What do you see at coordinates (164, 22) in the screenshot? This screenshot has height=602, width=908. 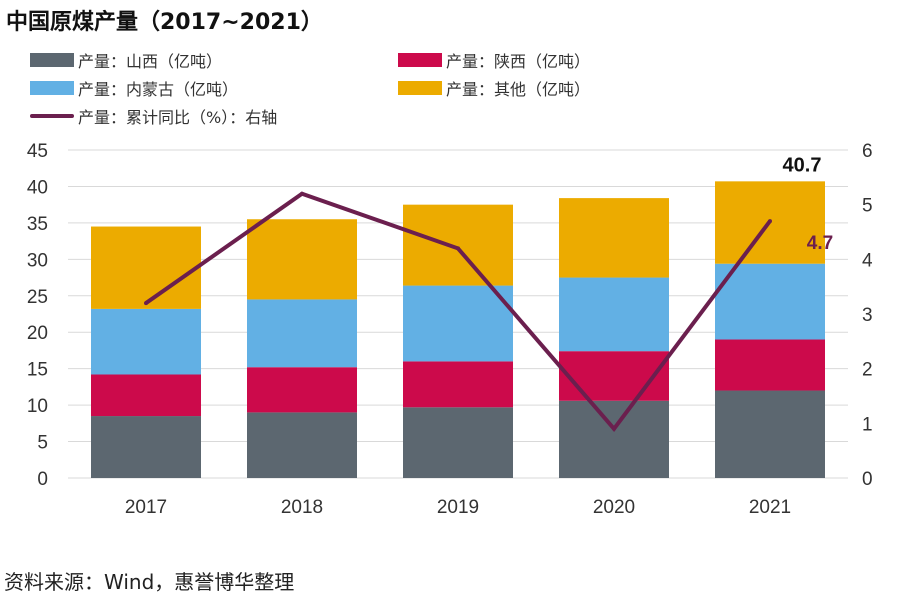 I see `chart-title: 中国原煤产量（2017~2021）` at bounding box center [164, 22].